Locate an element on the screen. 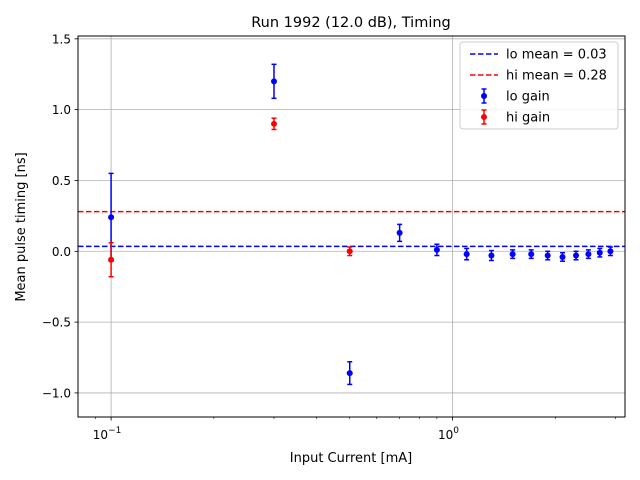  y-tick-label: 1.5 is located at coordinates (61, 39).